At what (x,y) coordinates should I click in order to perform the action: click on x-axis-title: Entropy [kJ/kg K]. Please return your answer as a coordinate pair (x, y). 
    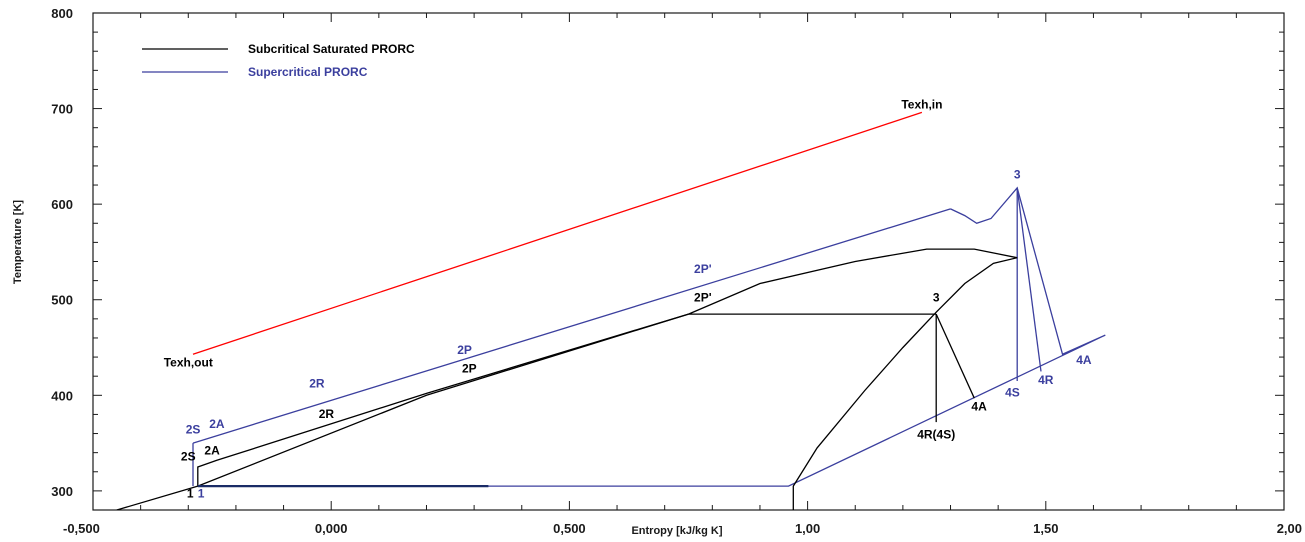
    Looking at the image, I should click on (676, 531).